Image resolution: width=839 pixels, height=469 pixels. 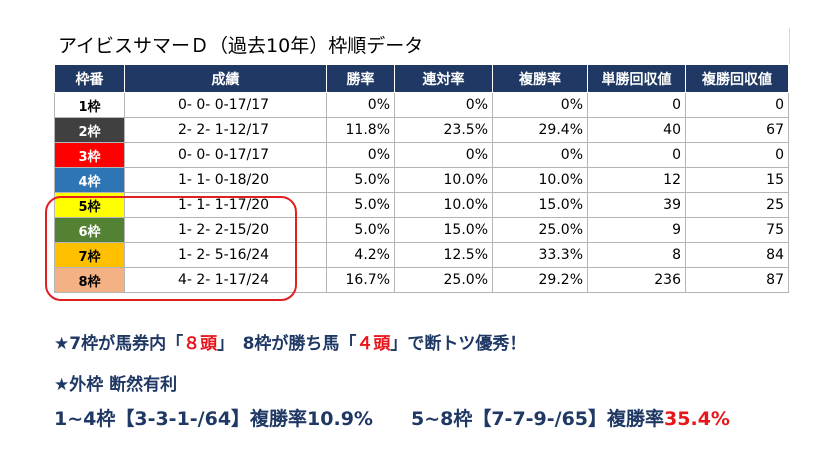 What do you see at coordinates (423, 46) in the screenshot?
I see `table-title: アイビスサマーＤ（過去10年）枠順データ` at bounding box center [423, 46].